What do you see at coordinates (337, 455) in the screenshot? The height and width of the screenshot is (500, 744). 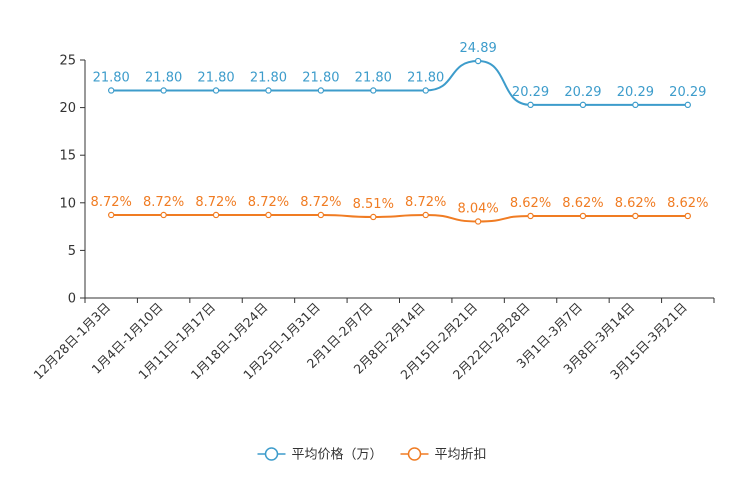 I see `legend-label: 平均价格（万）` at bounding box center [337, 455].